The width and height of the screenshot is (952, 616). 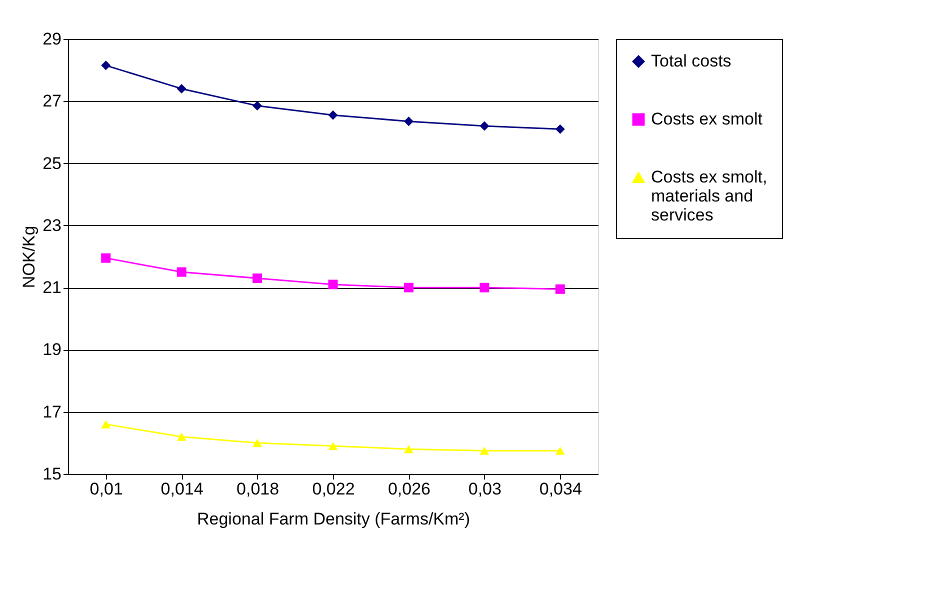 What do you see at coordinates (485, 489) in the screenshot?
I see `x-tick-label: 0,03` at bounding box center [485, 489].